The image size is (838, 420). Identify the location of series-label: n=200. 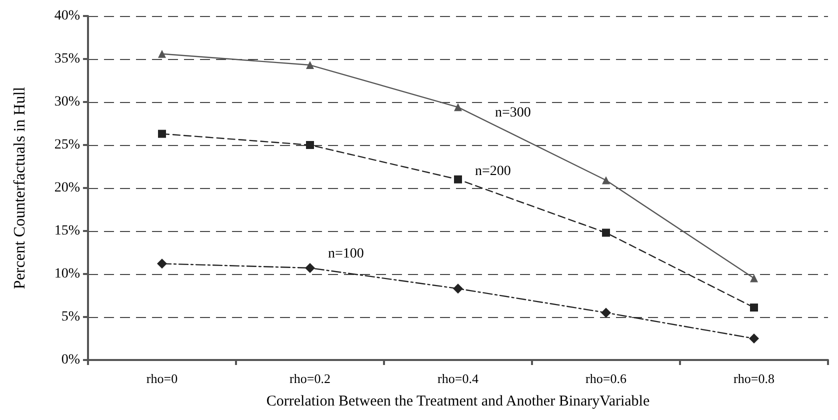
(493, 171).